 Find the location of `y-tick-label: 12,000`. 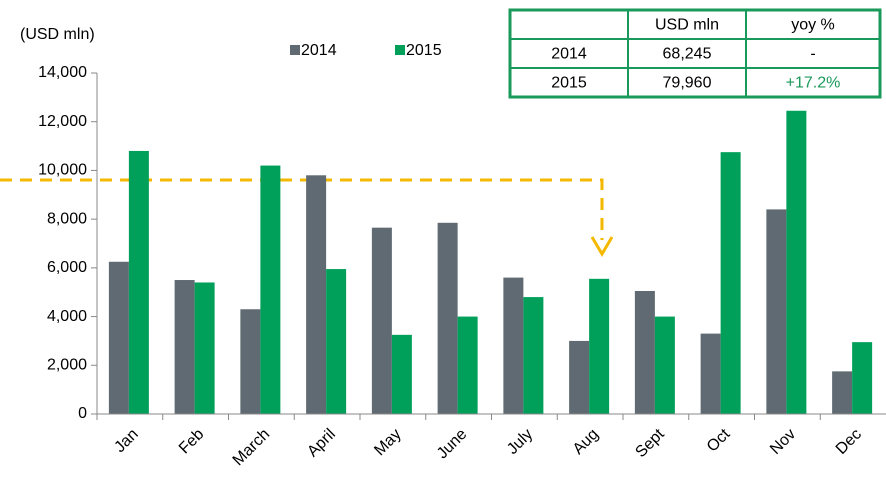

y-tick-label: 12,000 is located at coordinates (62, 121).